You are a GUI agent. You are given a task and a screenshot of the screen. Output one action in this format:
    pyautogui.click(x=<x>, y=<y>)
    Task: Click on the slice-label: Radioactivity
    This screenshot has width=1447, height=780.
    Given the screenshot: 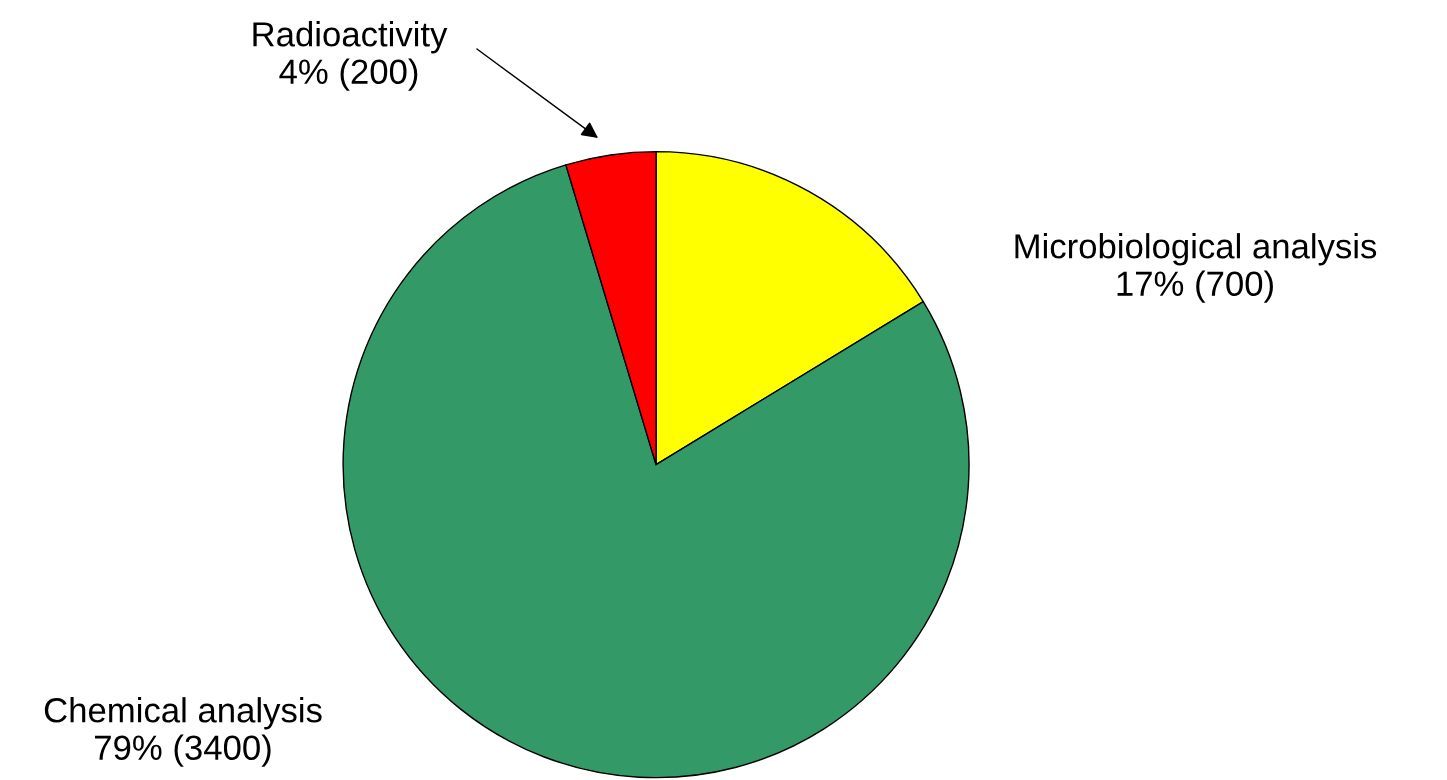 What is the action you would take?
    pyautogui.click(x=350, y=37)
    